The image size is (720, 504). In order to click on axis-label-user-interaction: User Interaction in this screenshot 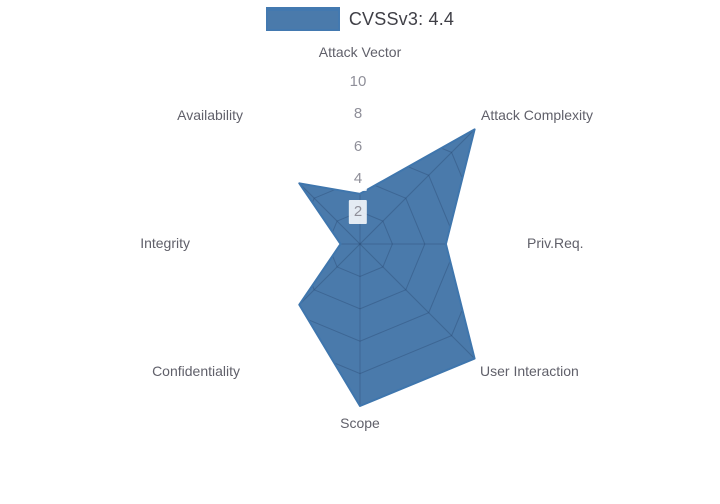, I will do `click(529, 371)`.